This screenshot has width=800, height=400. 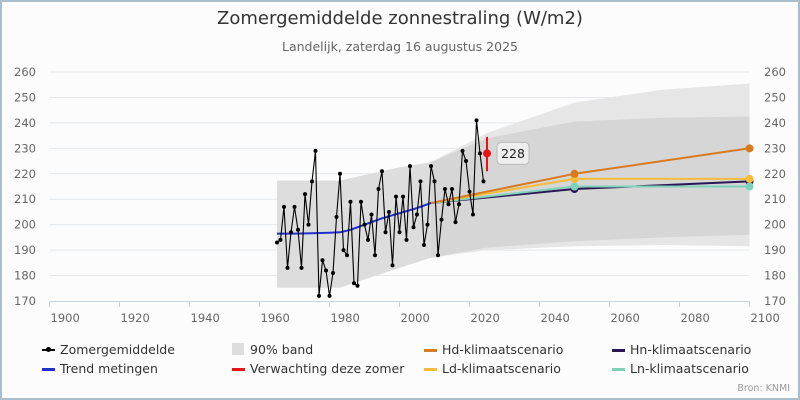 What do you see at coordinates (775, 186) in the screenshot?
I see `y-axis-right: 170 180 190 200 210 220 230 240 250 260` at bounding box center [775, 186].